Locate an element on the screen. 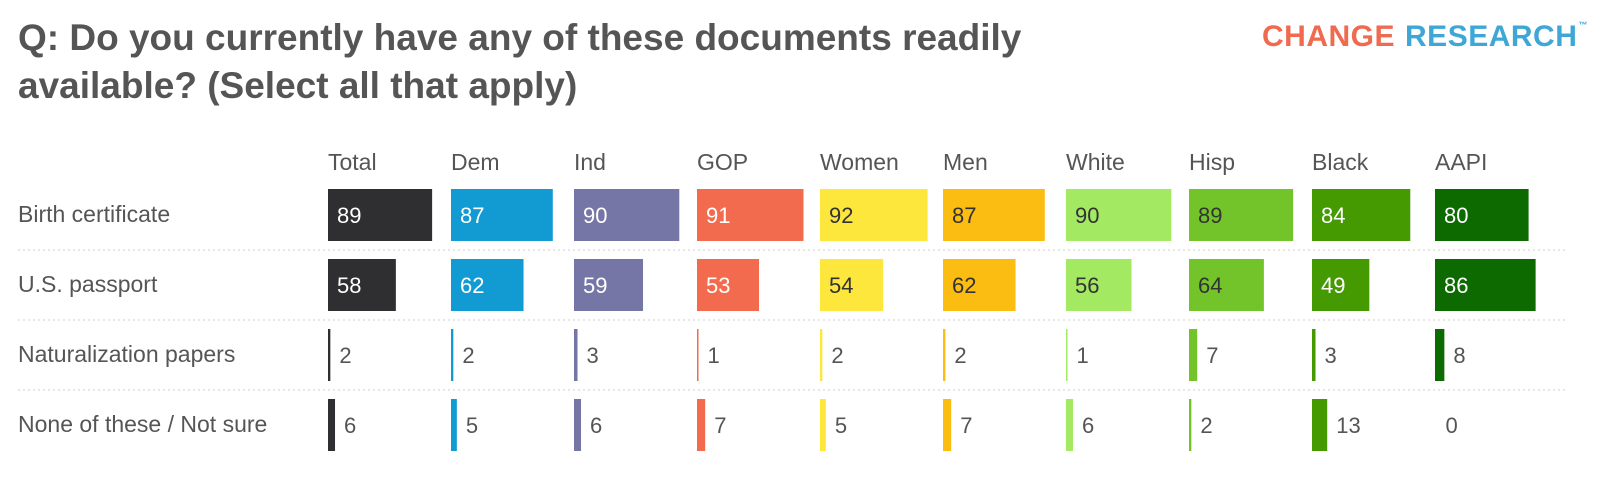 This screenshot has height=477, width=1600. bar-none-of-these-not-sure-black is located at coordinates (1320, 425).